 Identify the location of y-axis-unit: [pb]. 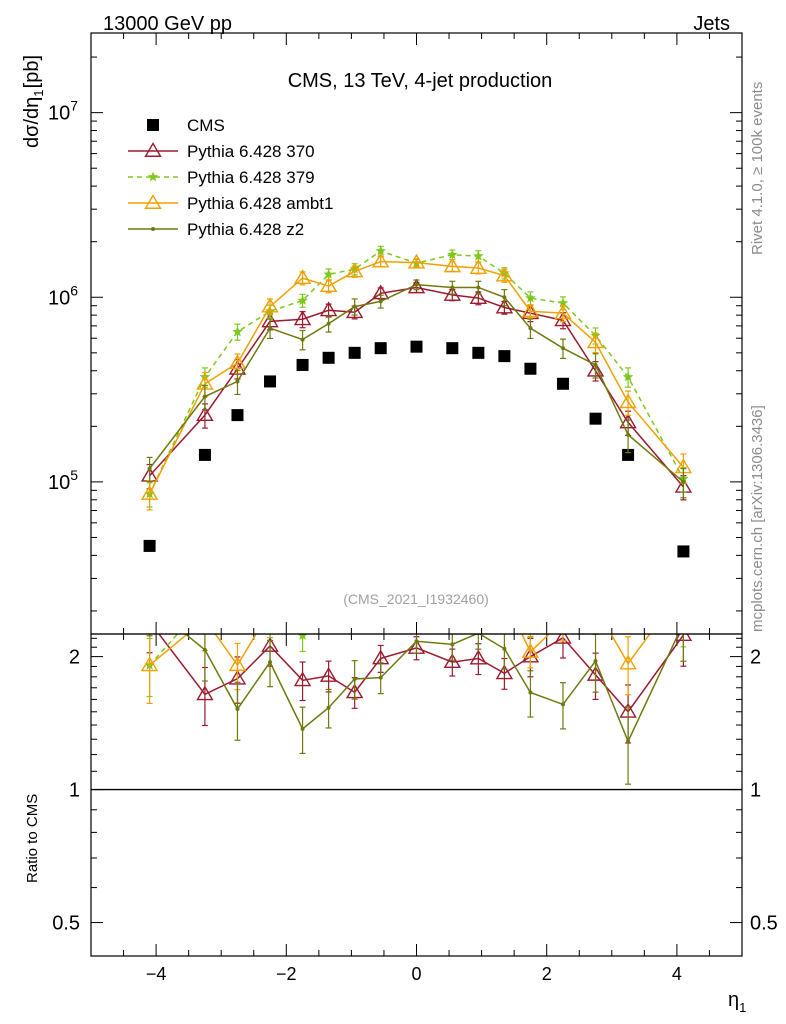
(32, 71).